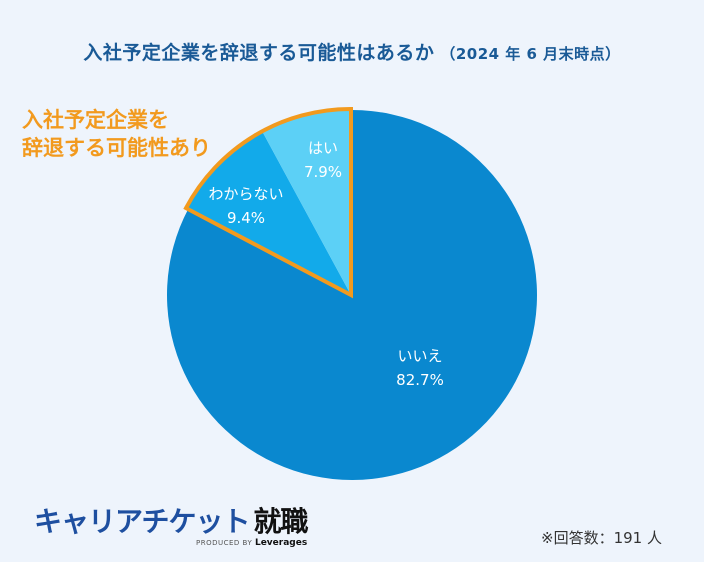  What do you see at coordinates (420, 356) in the screenshot?
I see `label-no-name: いいえ` at bounding box center [420, 356].